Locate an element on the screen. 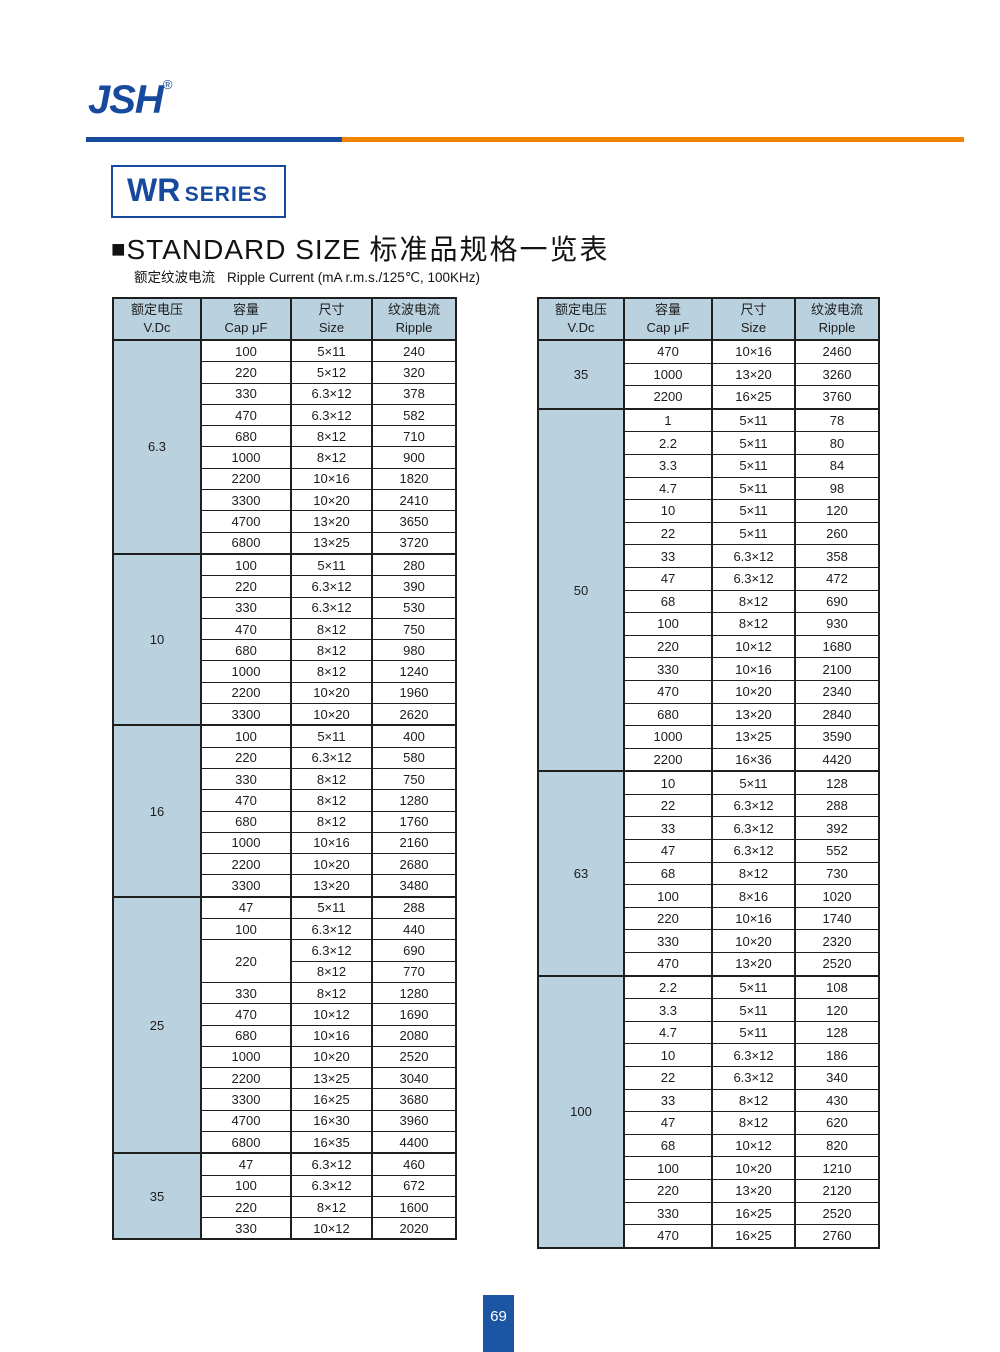  cap-cell: 47 is located at coordinates (668, 578).